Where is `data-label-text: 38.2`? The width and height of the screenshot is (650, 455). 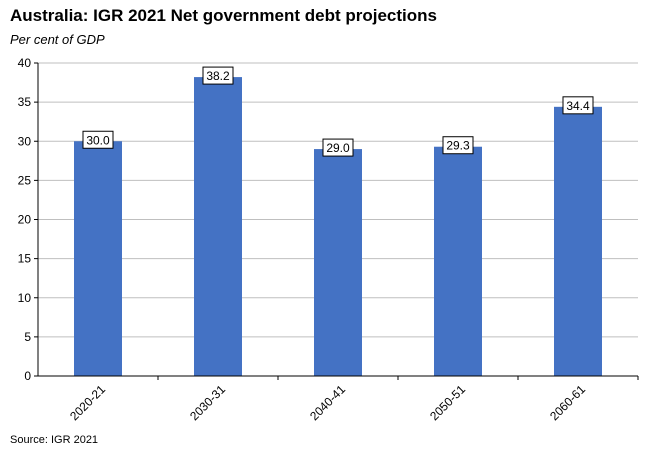 data-label-text: 38.2 is located at coordinates (218, 76).